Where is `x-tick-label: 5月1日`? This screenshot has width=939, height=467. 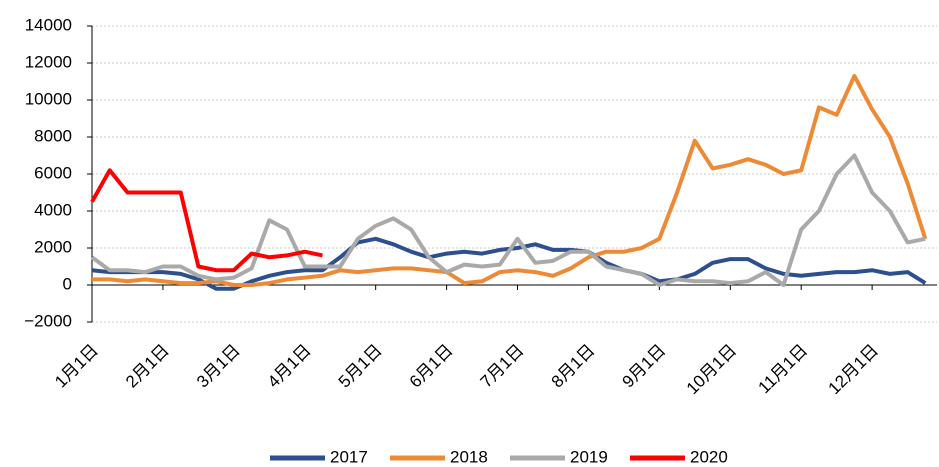
x-tick-label: 5月1日 is located at coordinates (360, 366).